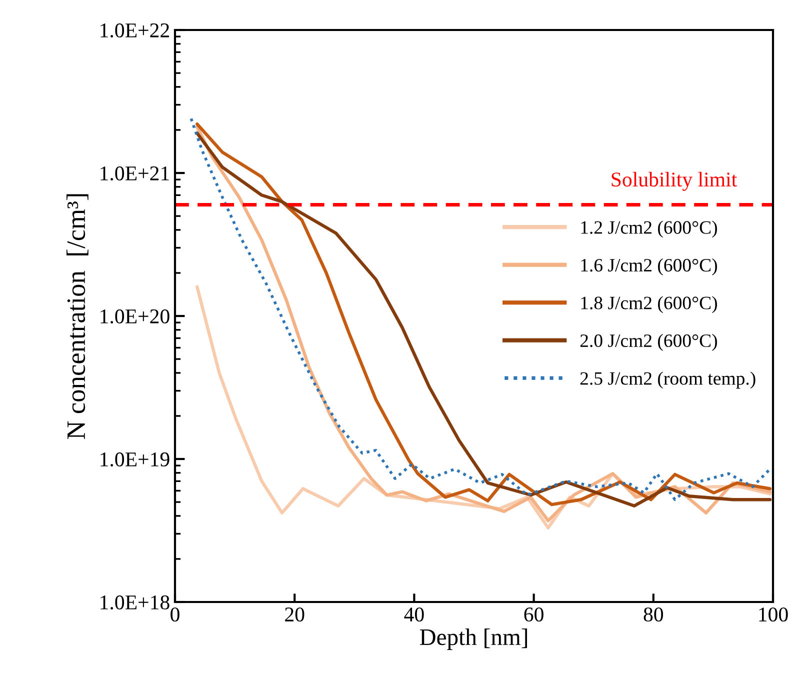  What do you see at coordinates (654, 614) in the screenshot?
I see `x-tick-label: 80` at bounding box center [654, 614].